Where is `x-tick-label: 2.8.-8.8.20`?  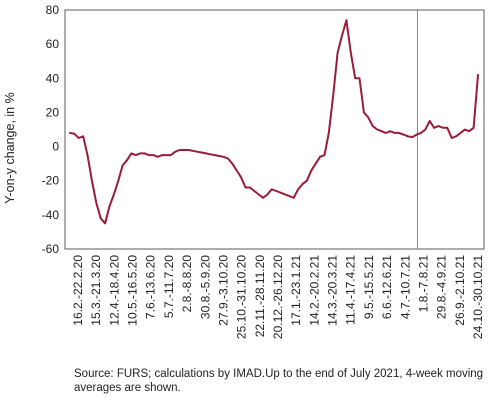
x-tick-label: 2.8.-8.8.20 is located at coordinates (187, 284).